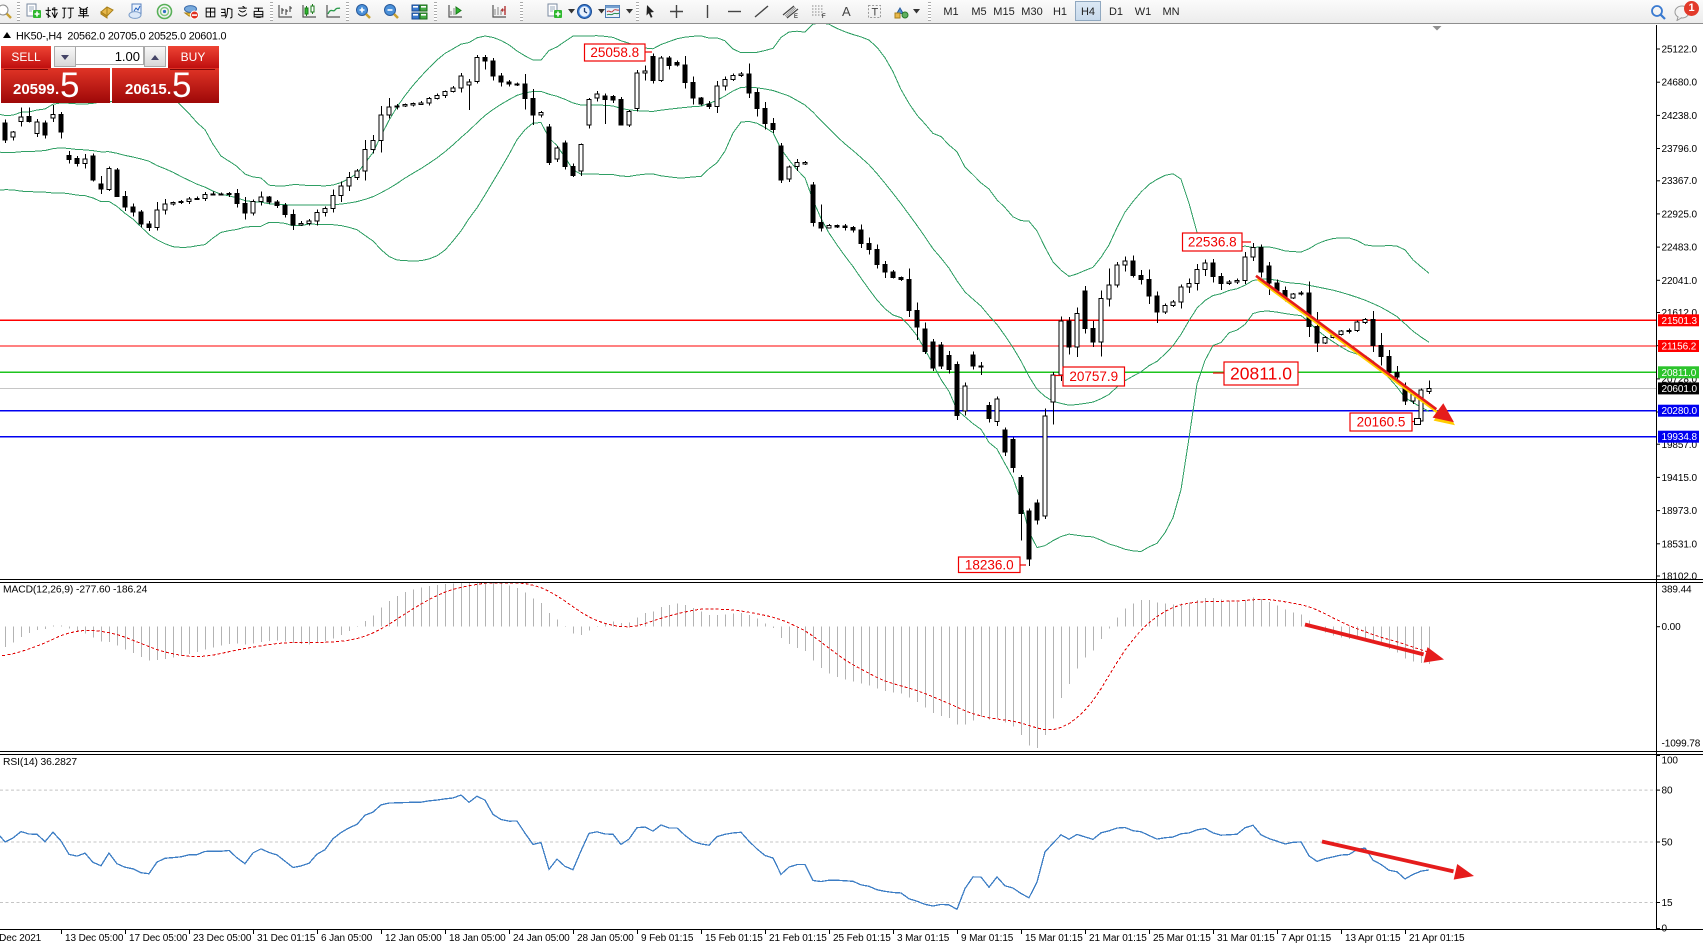 The height and width of the screenshot is (944, 1703). I want to click on svg-text: 21 Apr 01:15, so click(1437, 938).